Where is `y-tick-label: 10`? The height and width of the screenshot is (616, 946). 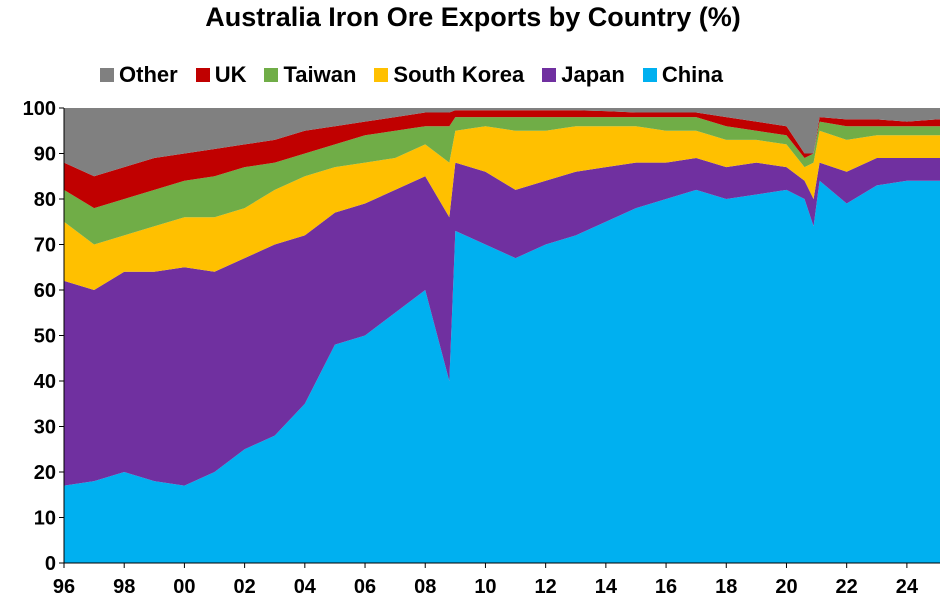
y-tick-label: 10 is located at coordinates (45, 519).